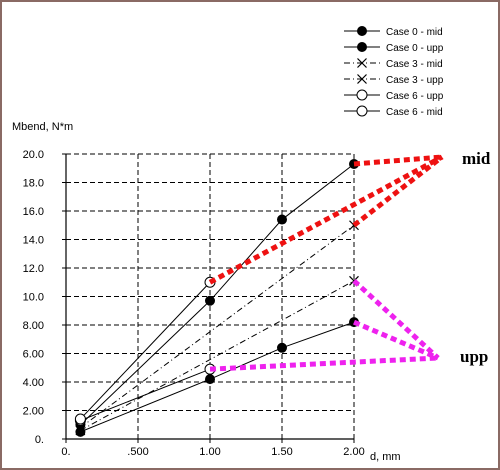  I want to click on y-tick-label-3: 6.00, so click(33, 355).